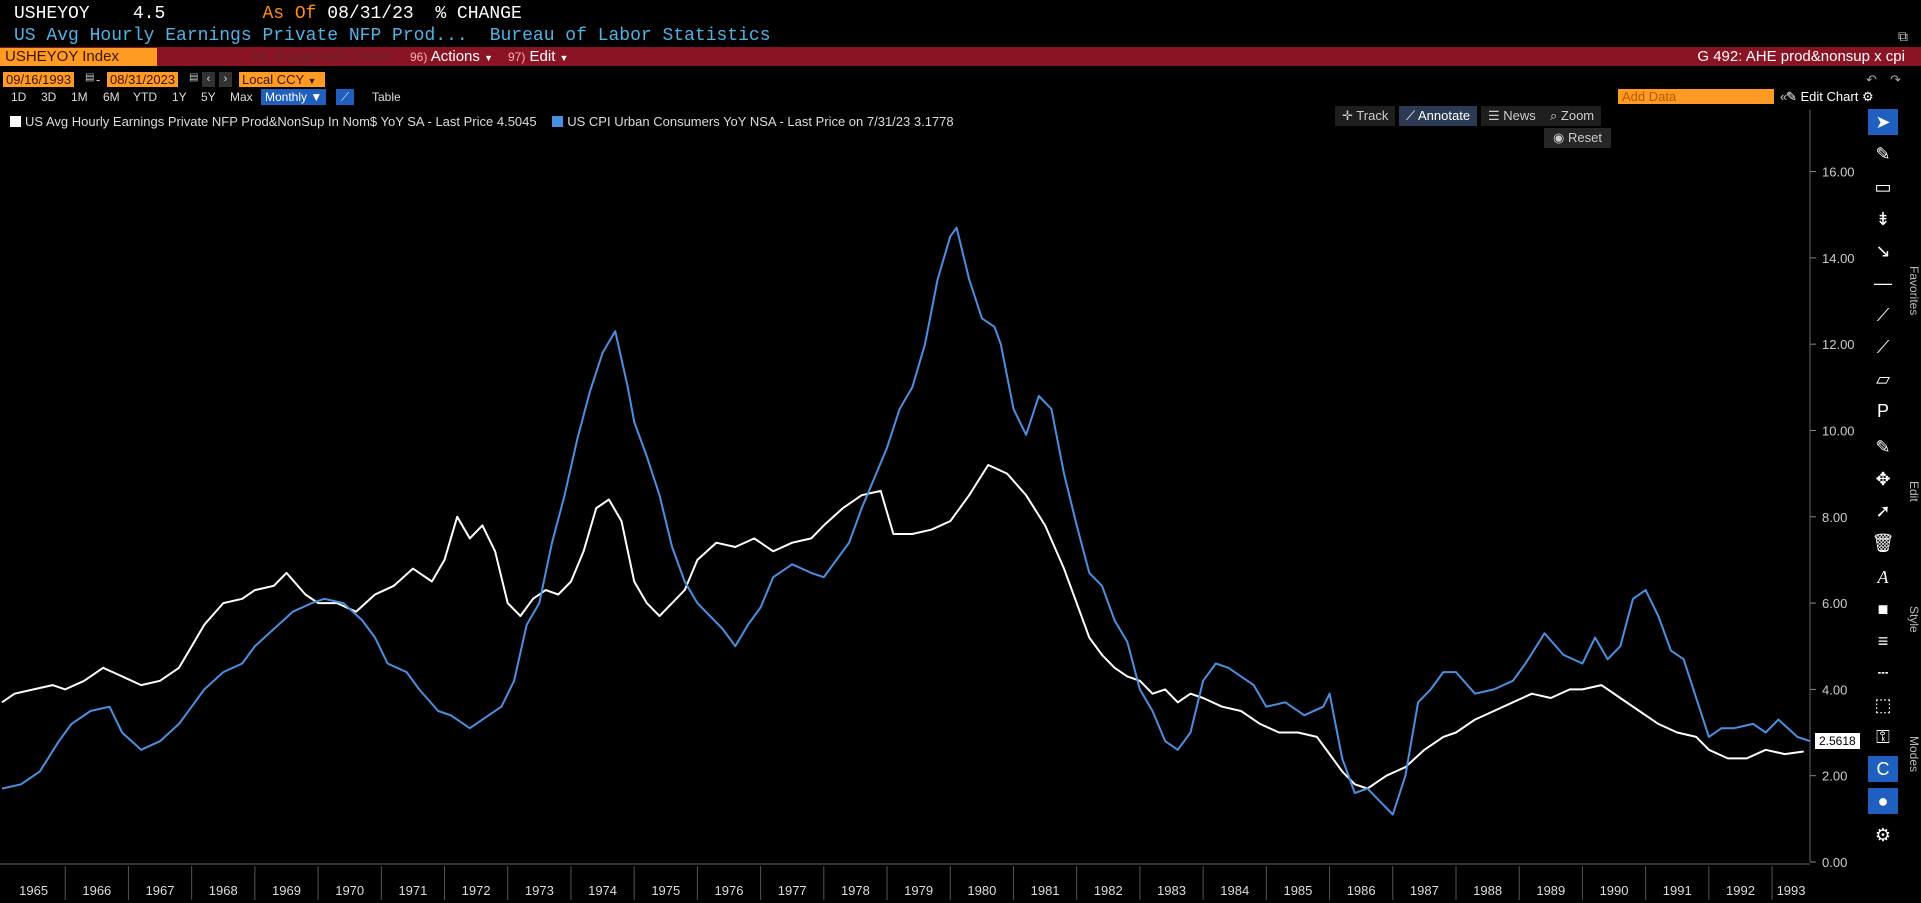  What do you see at coordinates (1883, 447) in the screenshot?
I see `brush-icon: ✎` at bounding box center [1883, 447].